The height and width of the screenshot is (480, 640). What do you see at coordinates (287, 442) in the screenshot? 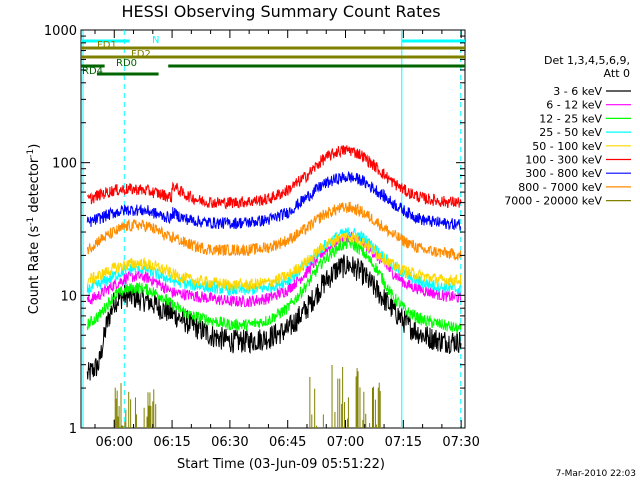
I see `x-tick-label-06-45: 06:45` at bounding box center [287, 442].